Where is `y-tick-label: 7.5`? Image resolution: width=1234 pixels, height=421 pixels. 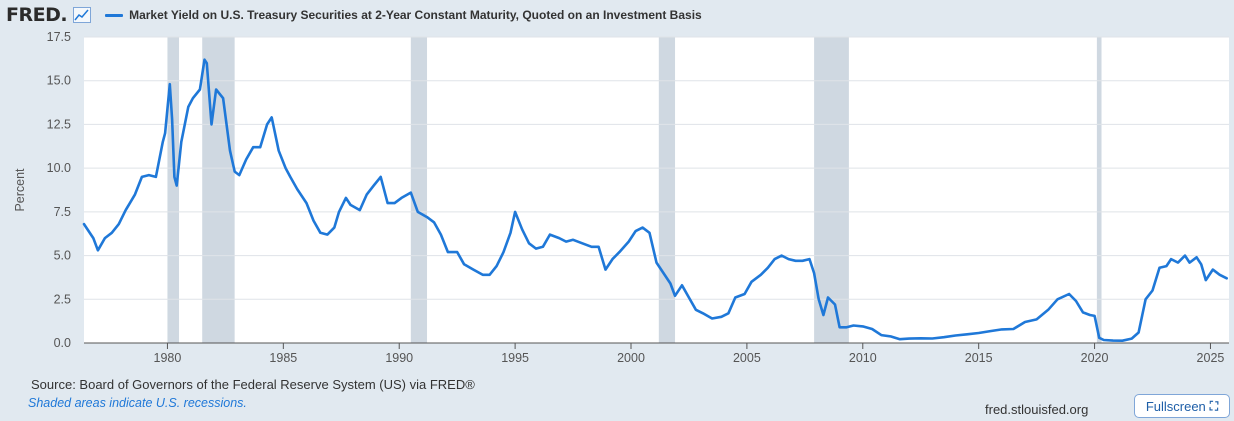
y-tick-label: 7.5 is located at coordinates (62, 212).